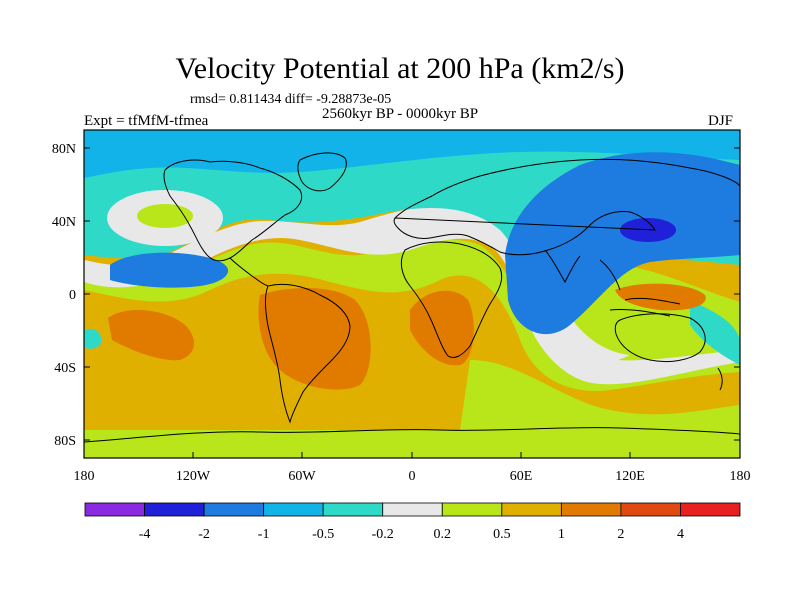 The height and width of the screenshot is (600, 800). Describe the element at coordinates (322, 172) in the screenshot. I see `coast-greenland` at that location.